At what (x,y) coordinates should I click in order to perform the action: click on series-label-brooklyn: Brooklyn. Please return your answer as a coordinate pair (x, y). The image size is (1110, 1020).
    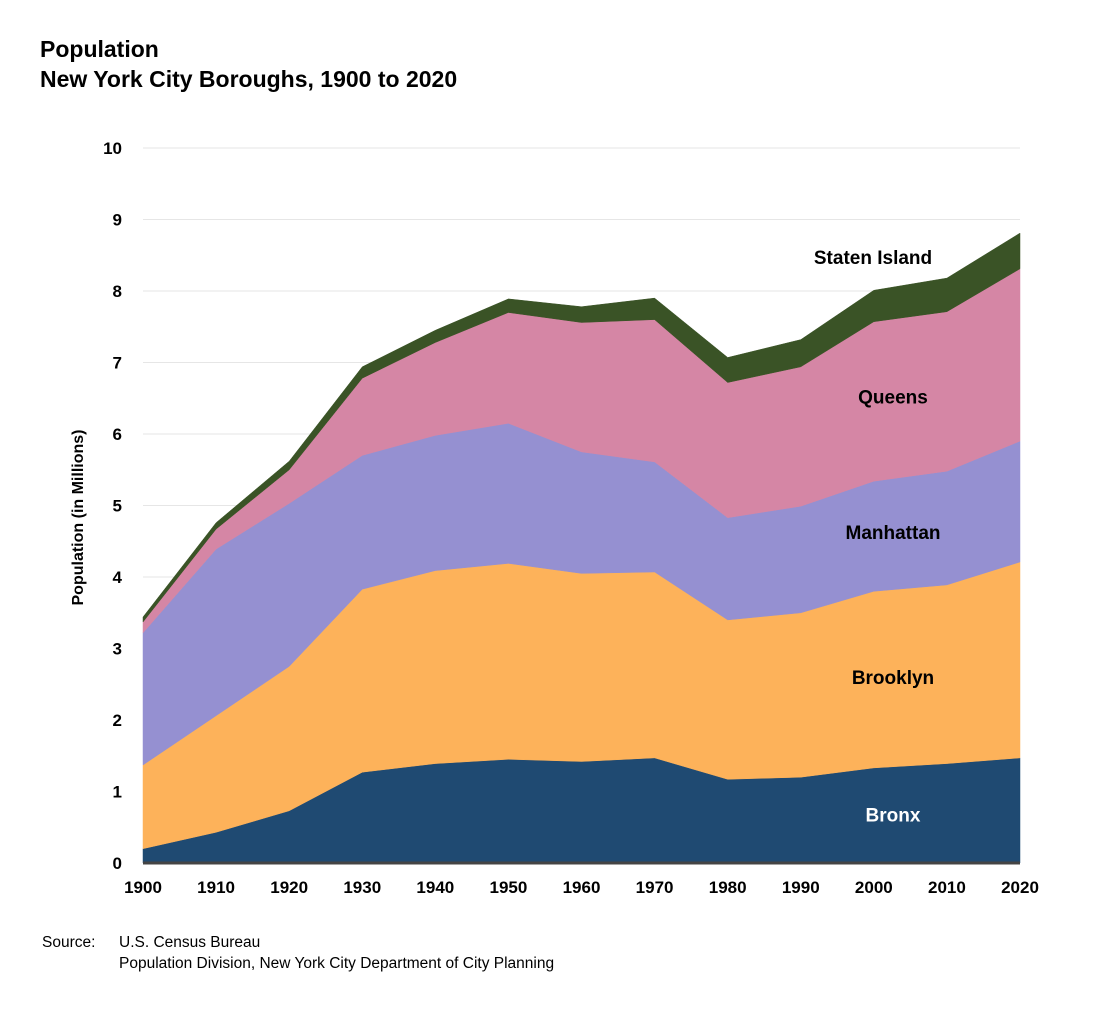
    Looking at the image, I should click on (893, 678).